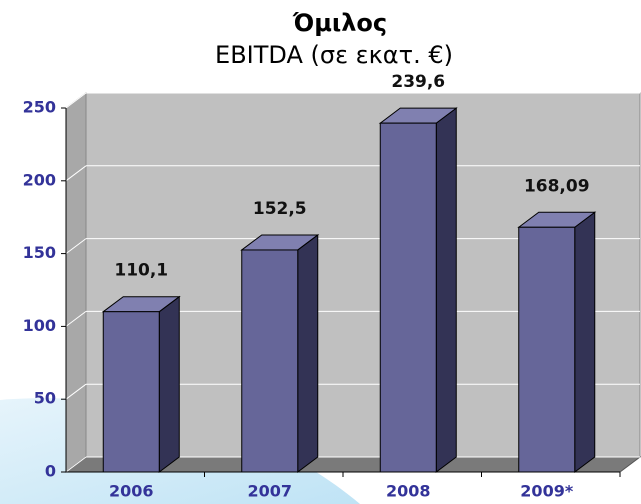  I want to click on chart-title: Όμιλος, so click(339, 23).